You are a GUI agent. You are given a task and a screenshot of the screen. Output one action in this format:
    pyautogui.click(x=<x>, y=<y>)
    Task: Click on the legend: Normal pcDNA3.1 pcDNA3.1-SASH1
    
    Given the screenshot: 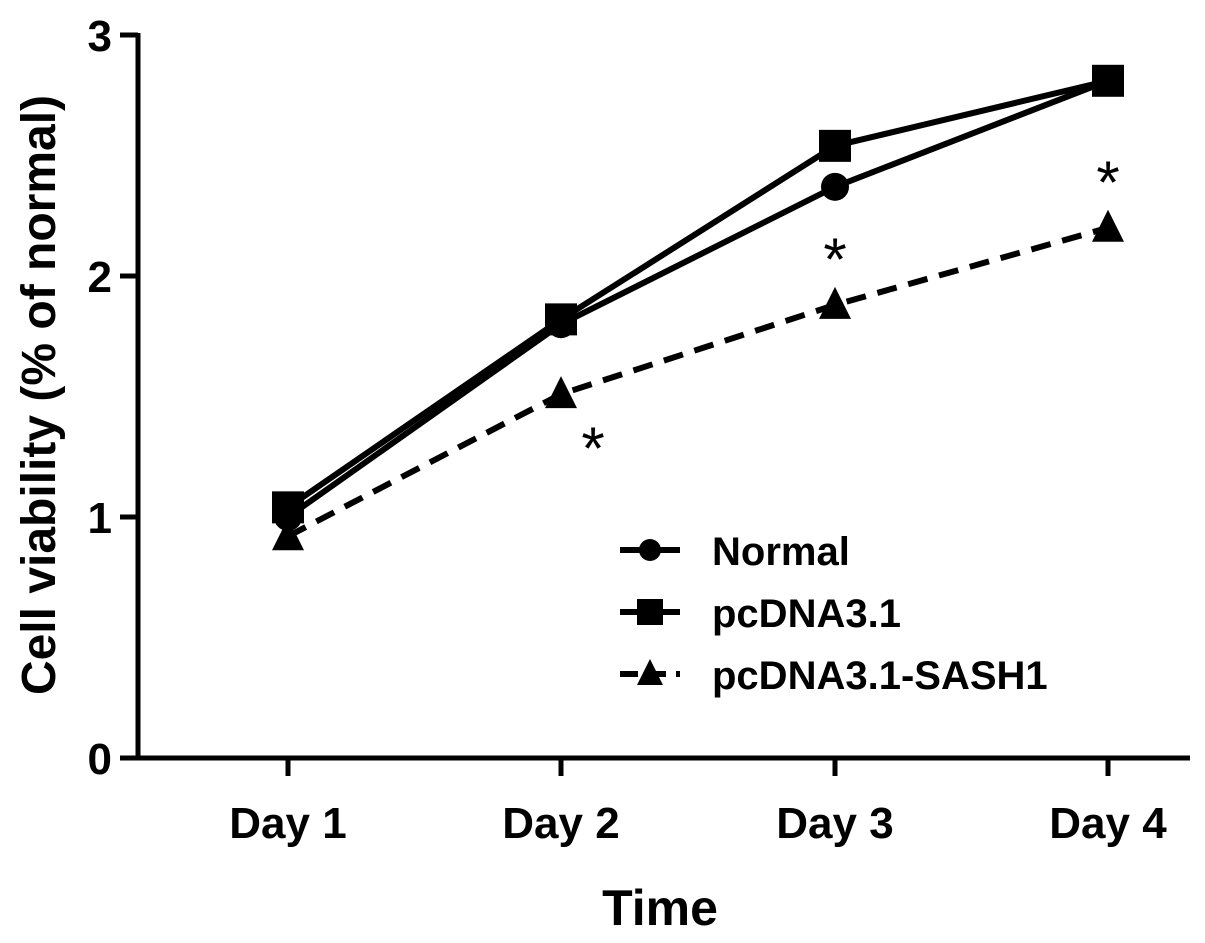 What is the action you would take?
    pyautogui.click(x=834, y=614)
    